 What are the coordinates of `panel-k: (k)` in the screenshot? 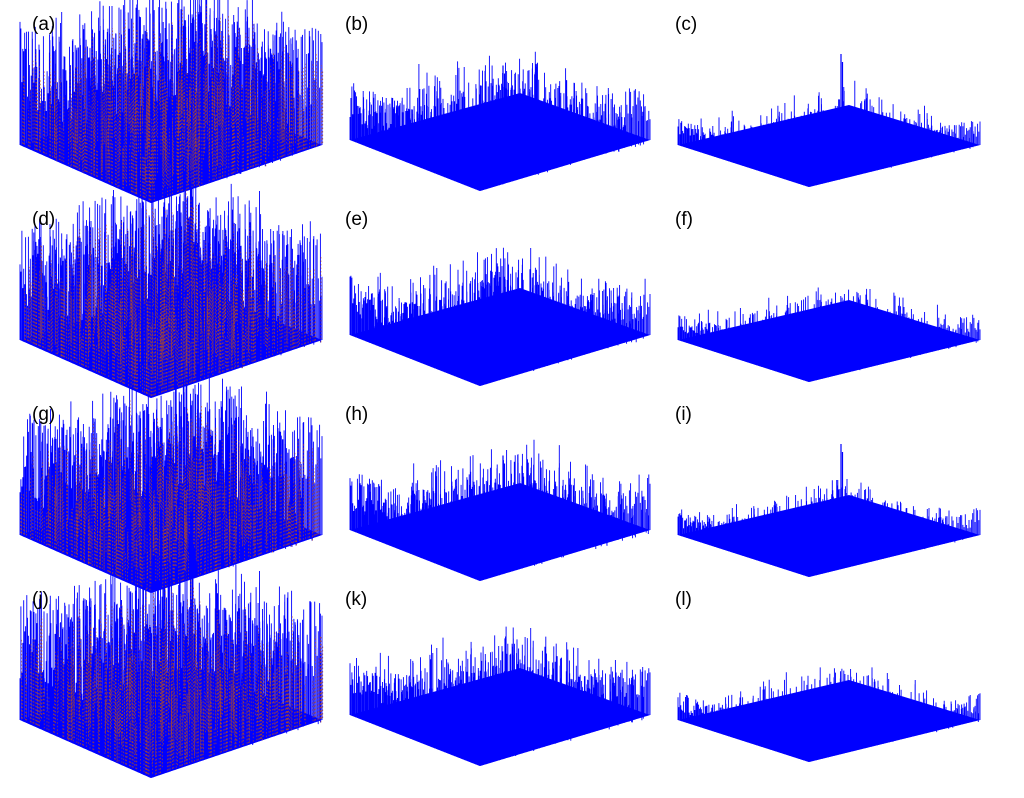 It's located at (505, 685).